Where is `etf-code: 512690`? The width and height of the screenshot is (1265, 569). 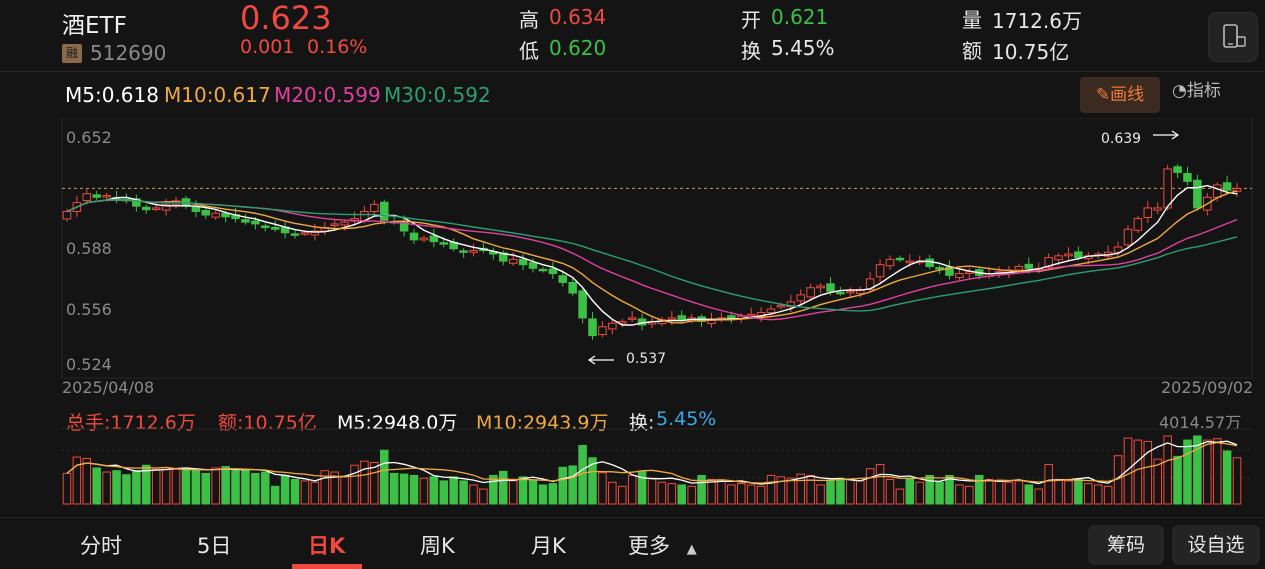 etf-code: 512690 is located at coordinates (128, 53).